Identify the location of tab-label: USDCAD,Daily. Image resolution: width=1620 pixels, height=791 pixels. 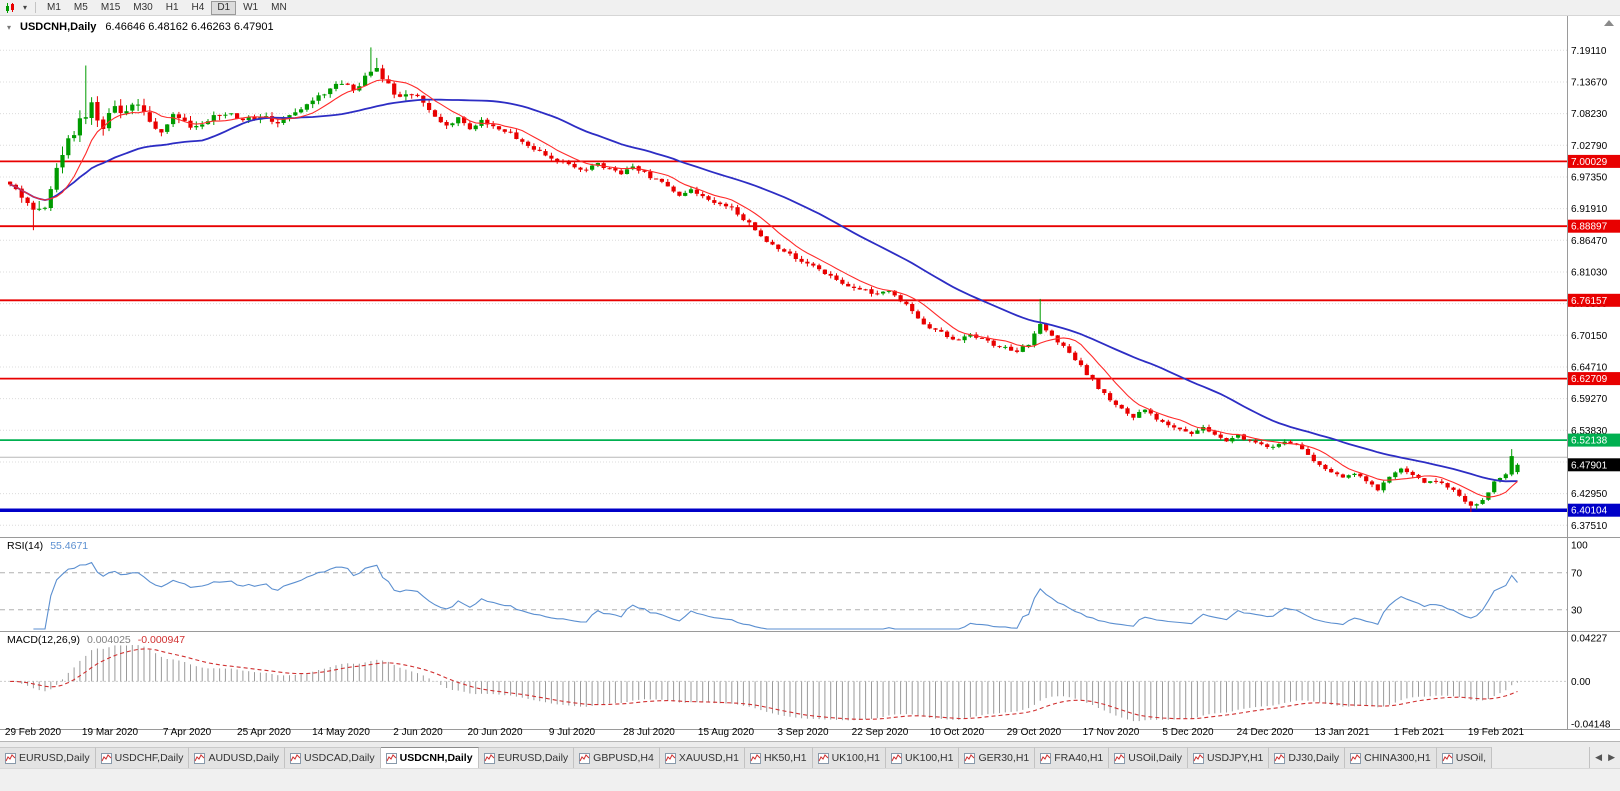
(339, 758).